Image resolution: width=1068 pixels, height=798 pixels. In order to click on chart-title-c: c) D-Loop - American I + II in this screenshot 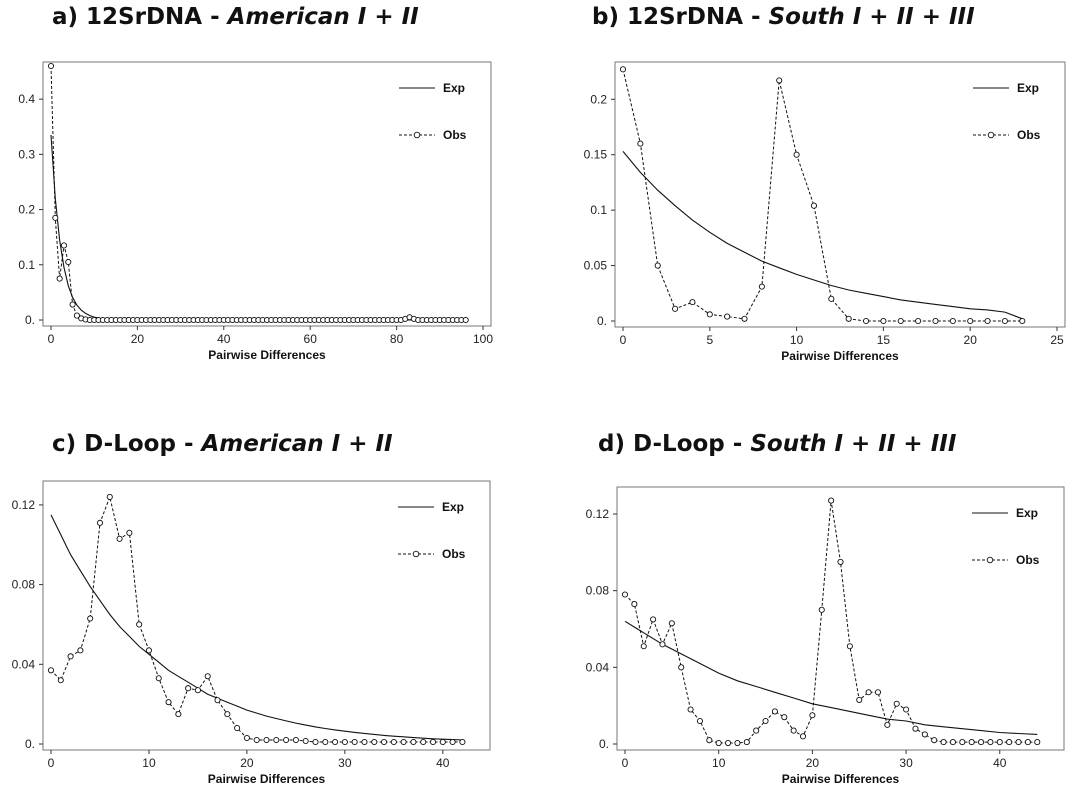, I will do `click(222, 444)`.